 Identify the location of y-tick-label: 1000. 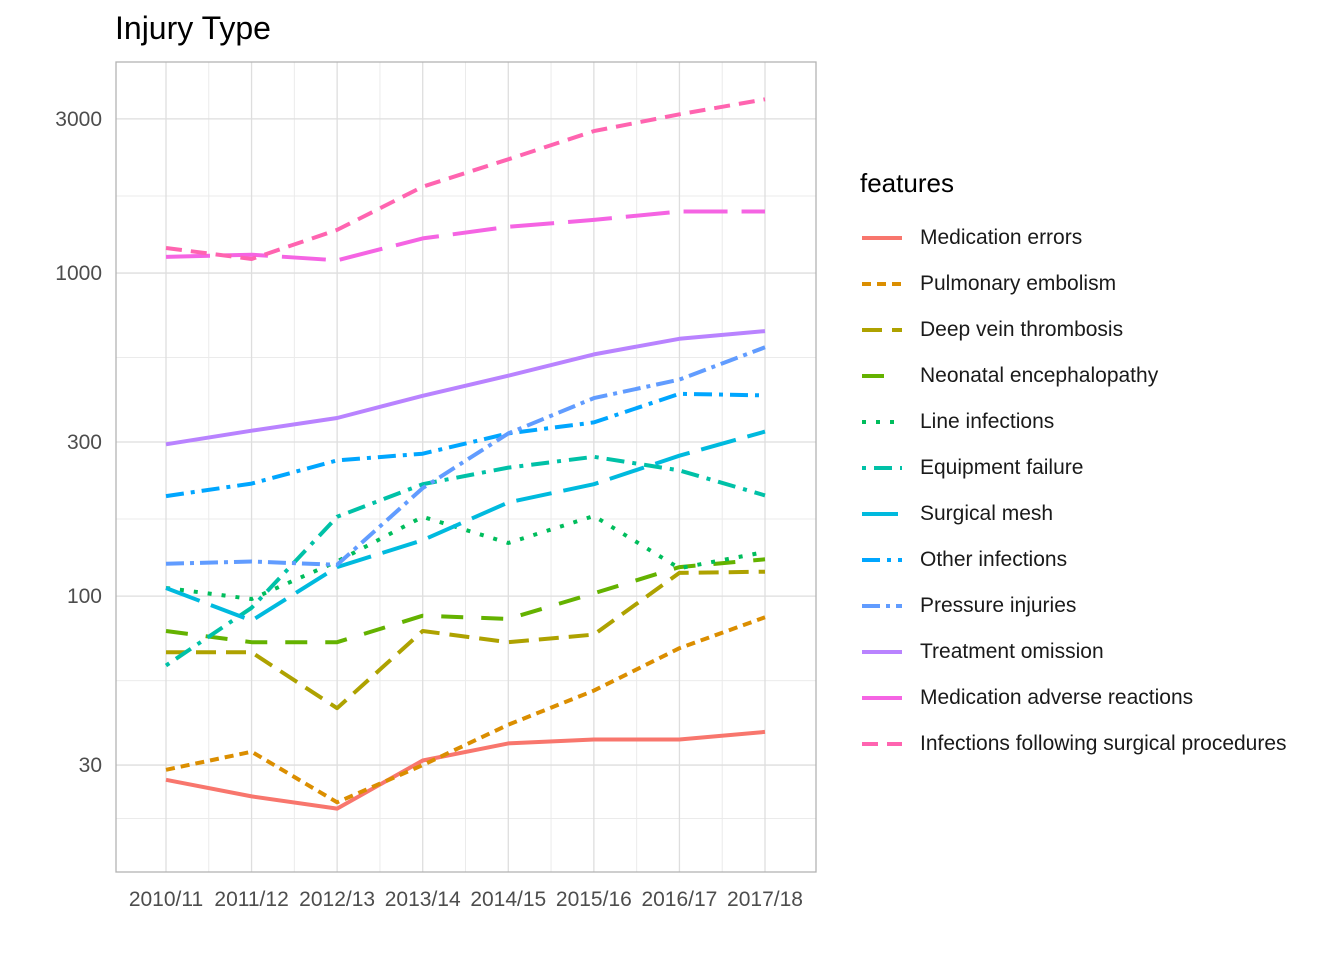
(78, 273).